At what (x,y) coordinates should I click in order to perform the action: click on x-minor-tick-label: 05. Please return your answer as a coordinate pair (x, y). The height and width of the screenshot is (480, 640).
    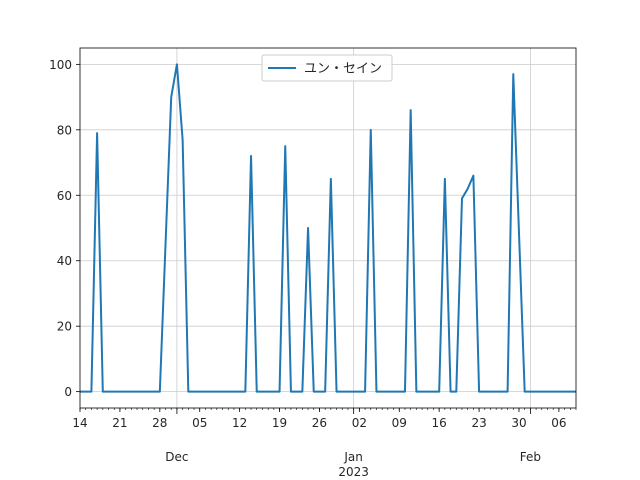
    Looking at the image, I should click on (199, 423).